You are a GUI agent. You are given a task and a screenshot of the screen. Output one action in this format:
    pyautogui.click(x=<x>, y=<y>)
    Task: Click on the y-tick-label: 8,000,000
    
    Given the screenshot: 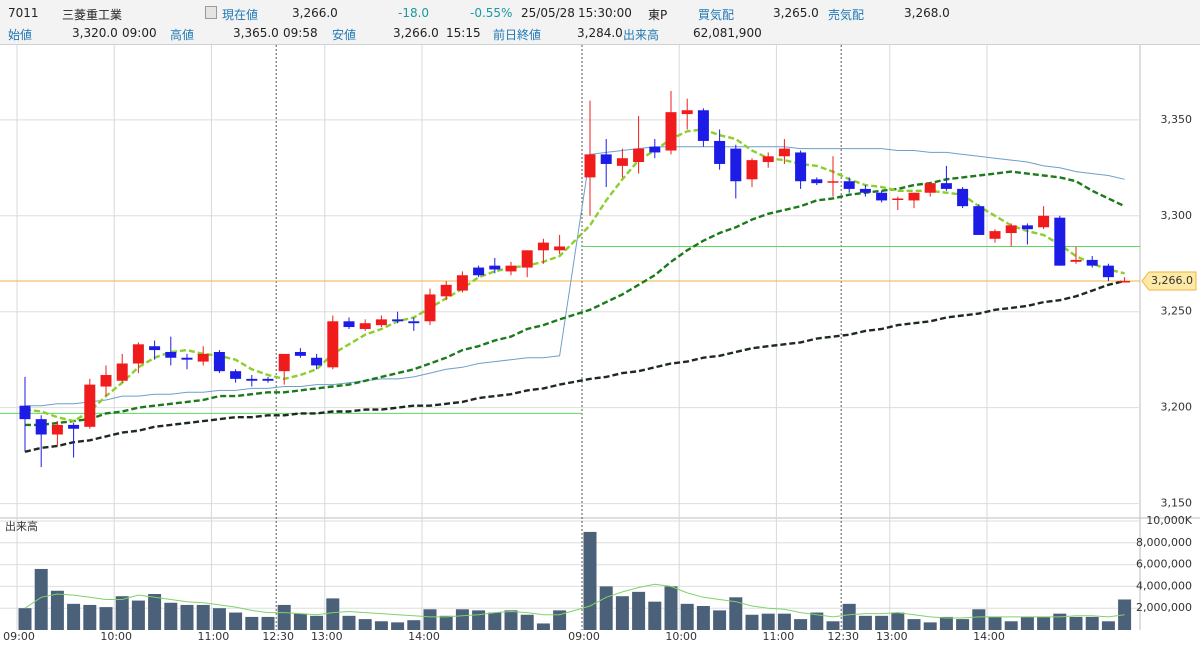 What is the action you would take?
    pyautogui.click(x=1164, y=542)
    